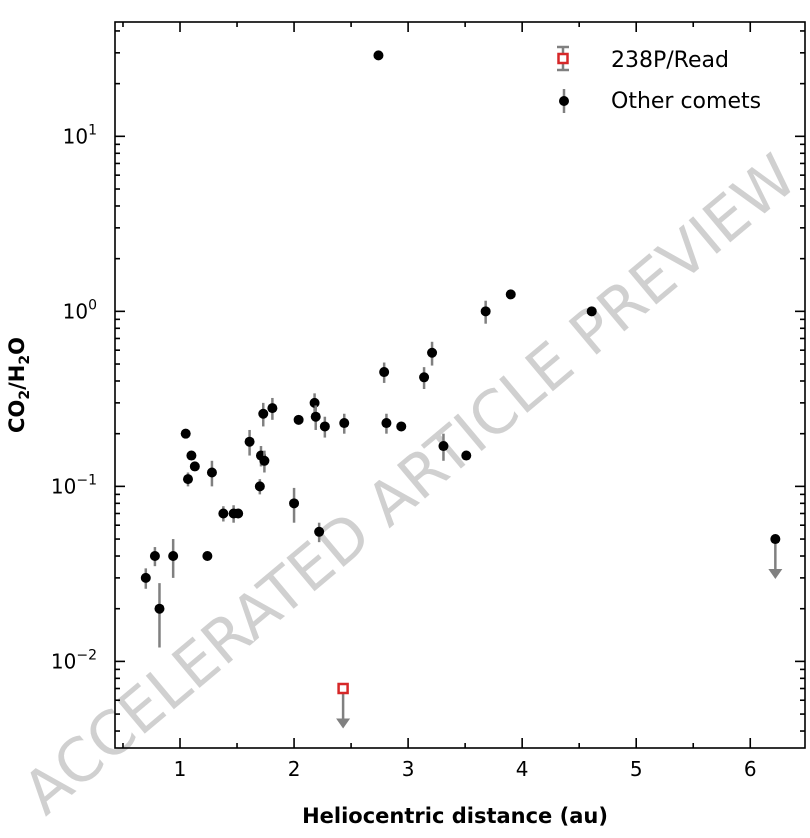  What do you see at coordinates (522, 769) in the screenshot?
I see `x-tick-label: 4` at bounding box center [522, 769].